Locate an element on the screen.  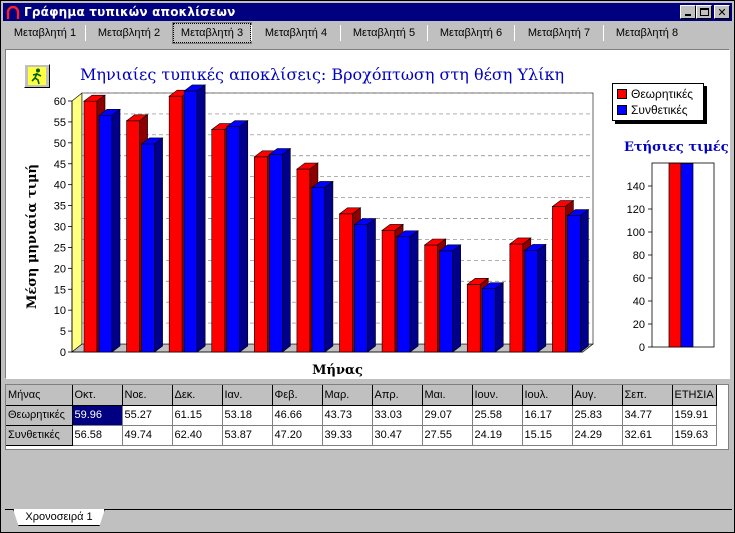
table-cell: 32.61 is located at coordinates (647, 435).